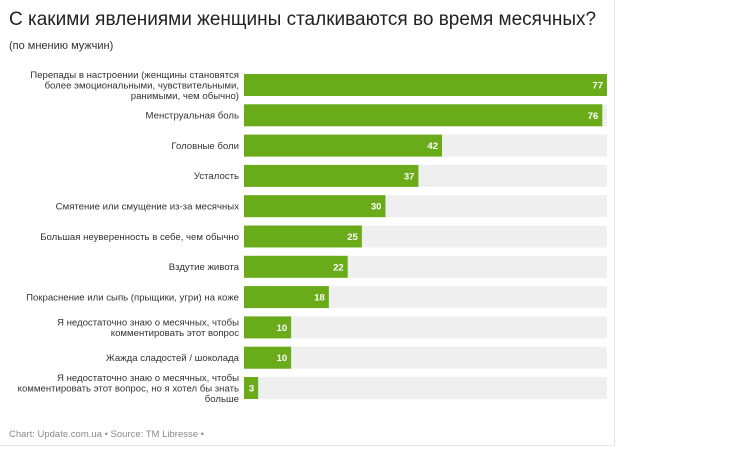 The width and height of the screenshot is (754, 460). I want to click on category-label-line: Менструальная боль, so click(192, 116).